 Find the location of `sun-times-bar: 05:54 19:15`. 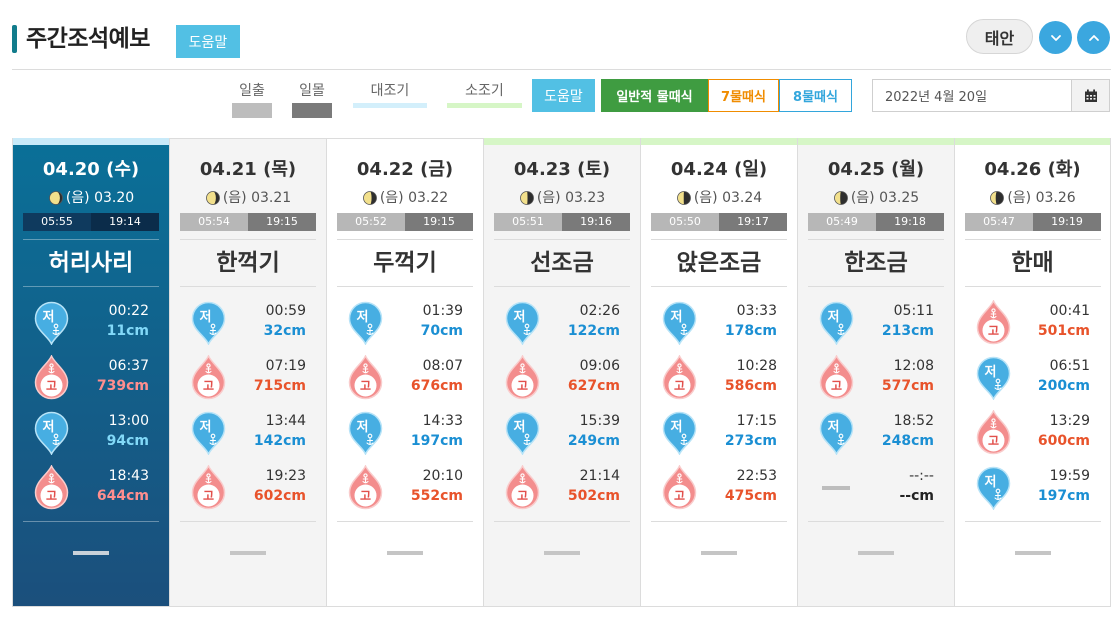

sun-times-bar: 05:54 19:15 is located at coordinates (248, 222).